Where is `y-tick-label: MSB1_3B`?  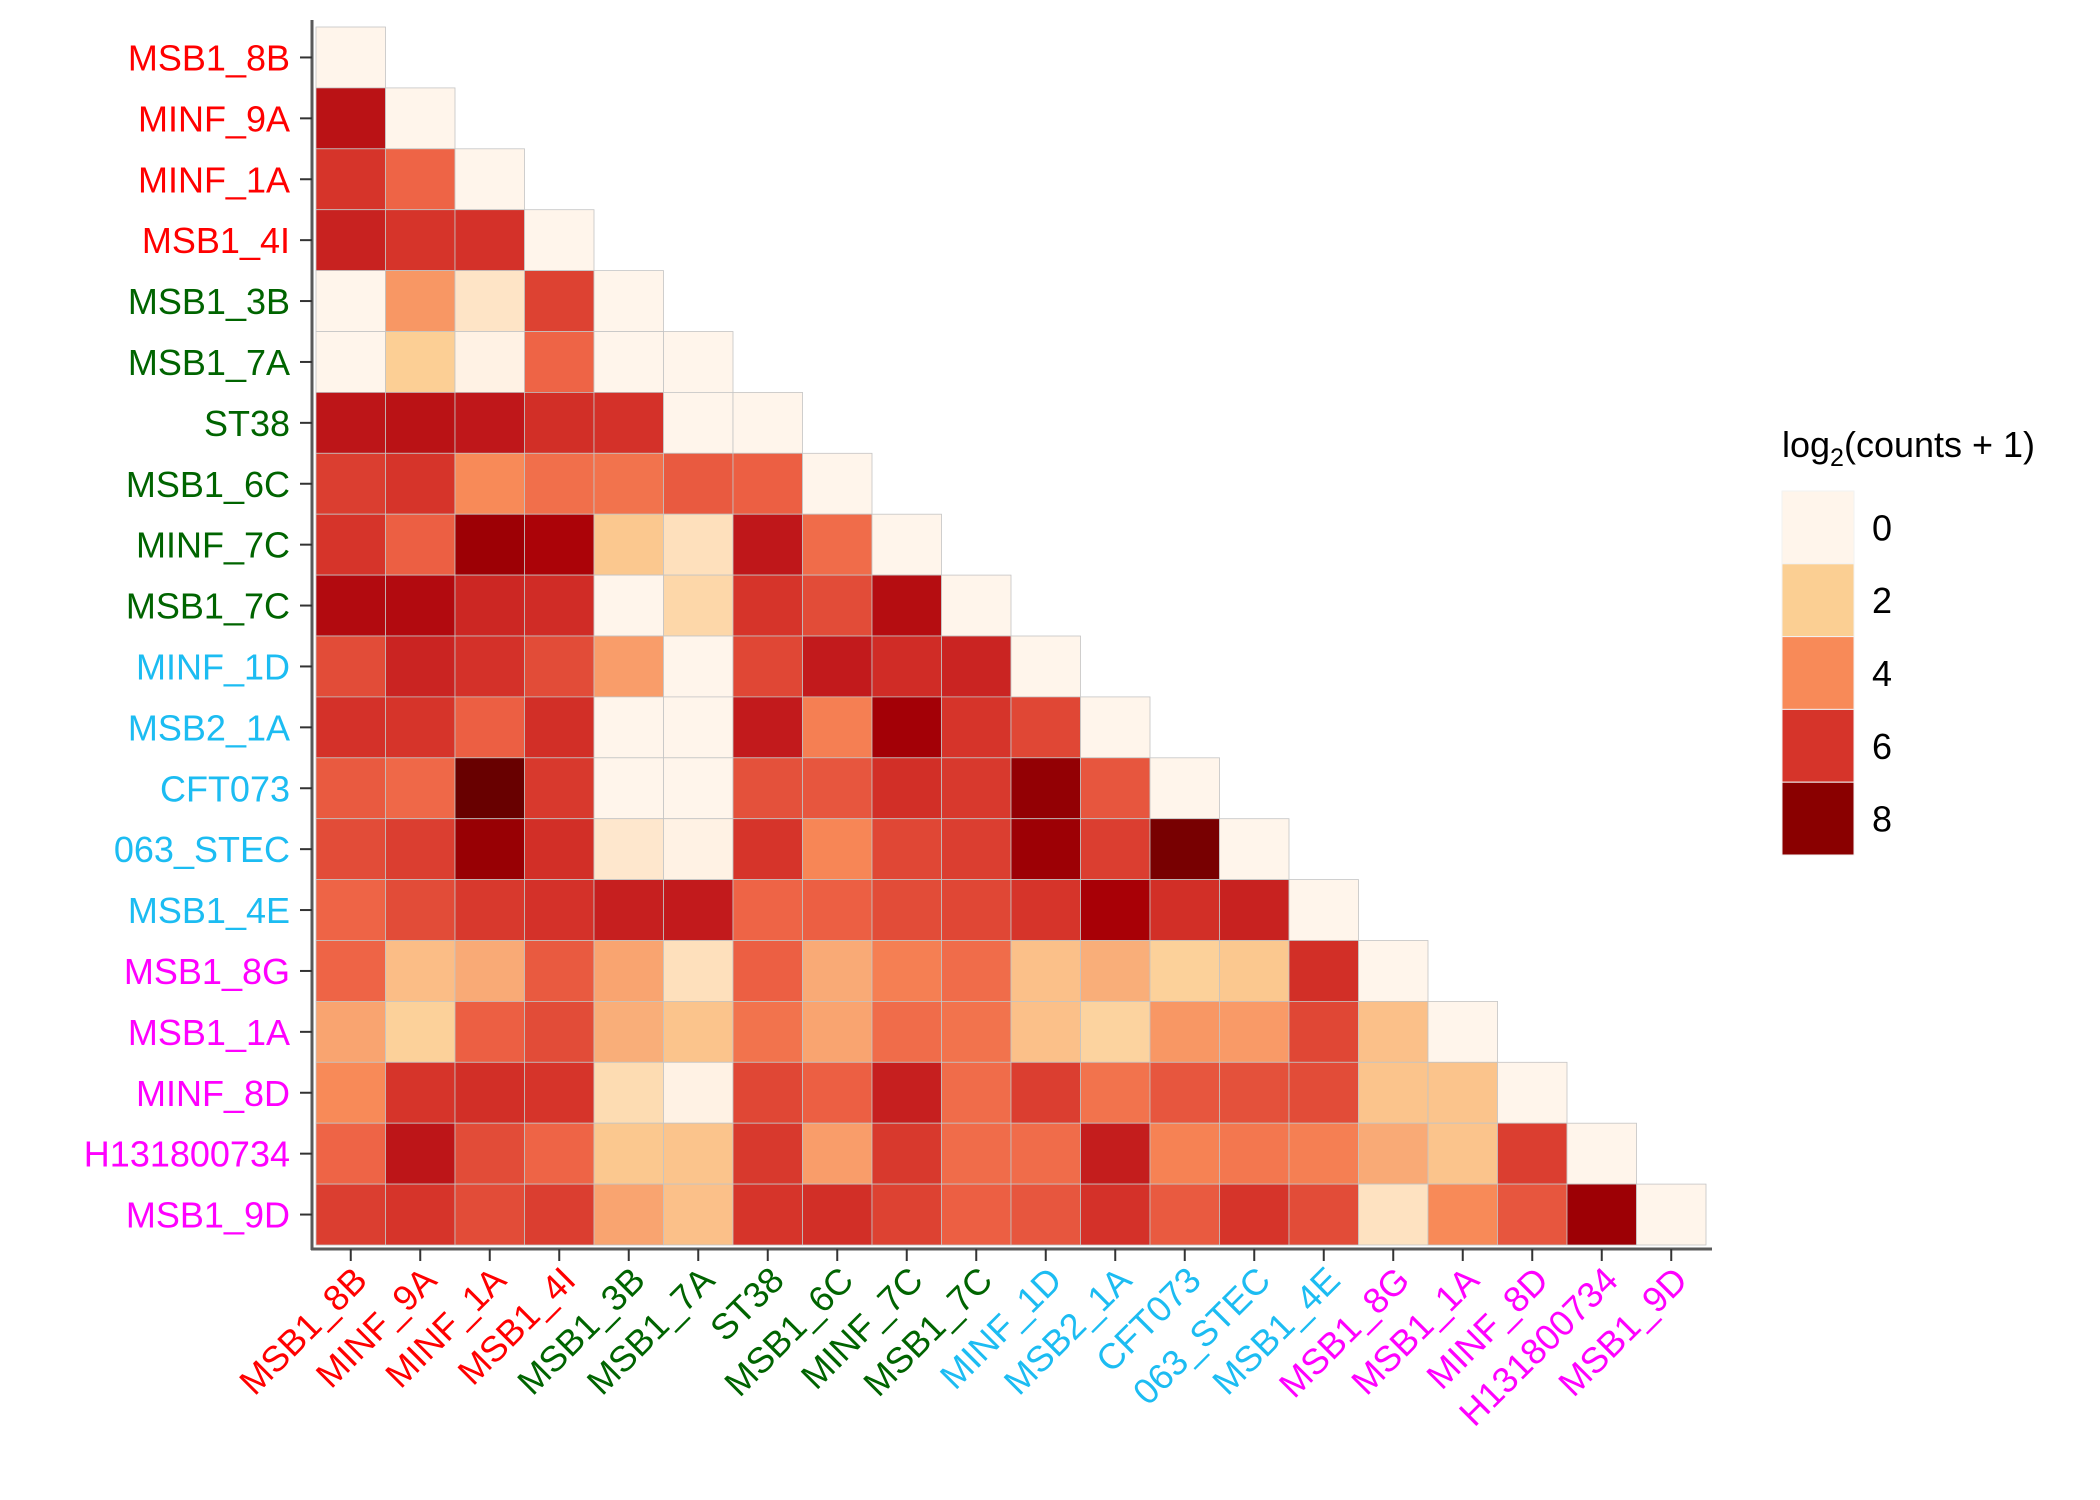 y-tick-label: MSB1_3B is located at coordinates (209, 301).